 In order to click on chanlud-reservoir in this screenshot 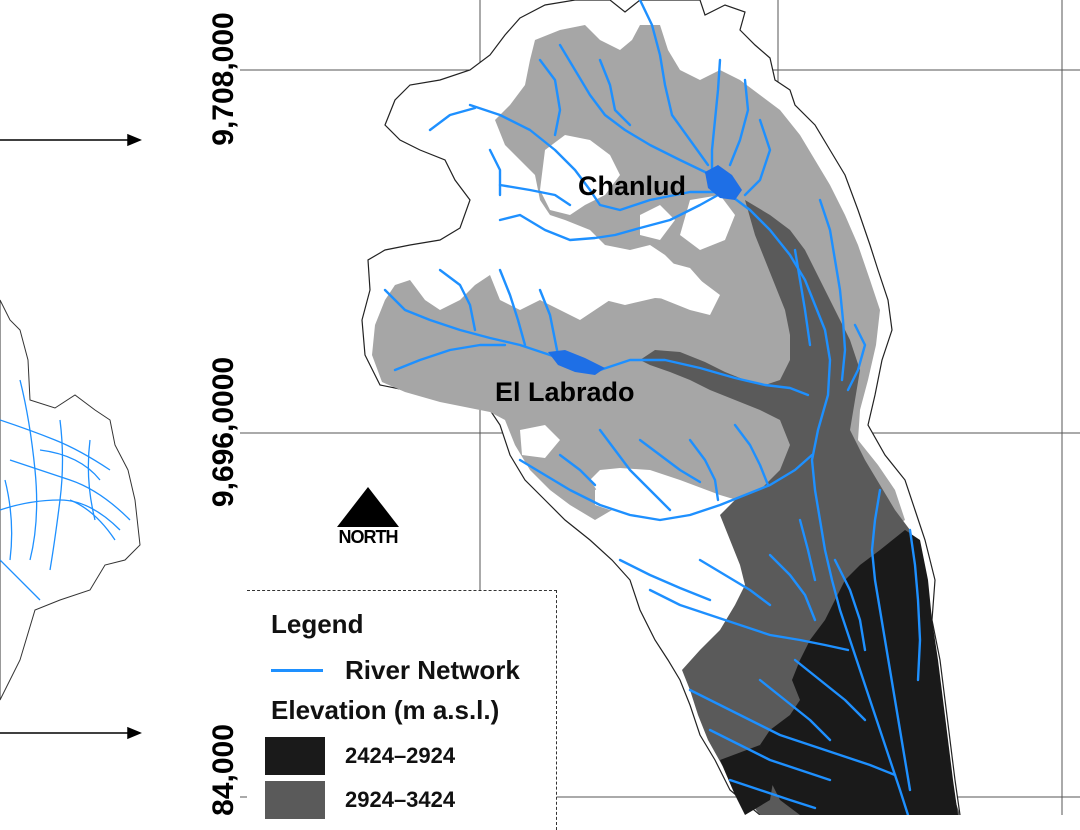, I will do `click(723, 182)`.